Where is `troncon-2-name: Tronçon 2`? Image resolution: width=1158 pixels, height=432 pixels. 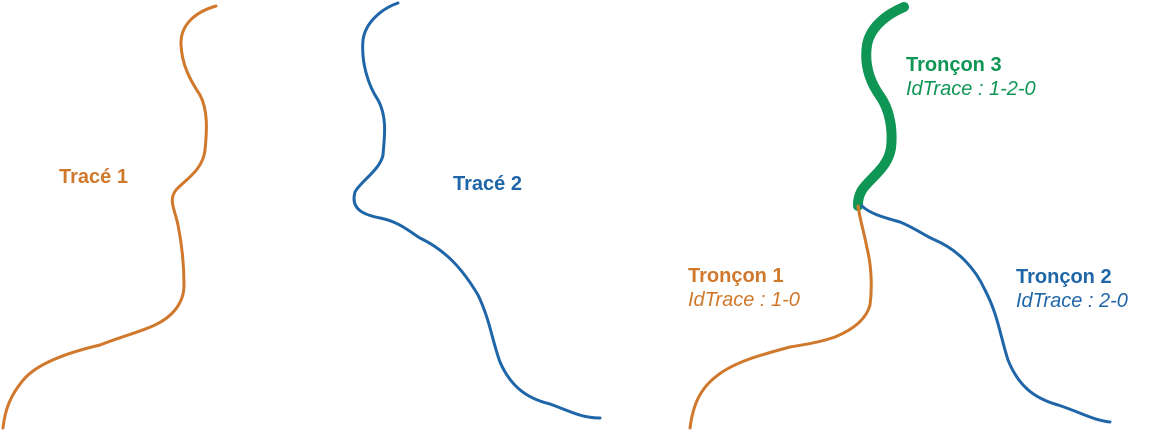 troncon-2-name: Tronçon 2 is located at coordinates (1064, 277).